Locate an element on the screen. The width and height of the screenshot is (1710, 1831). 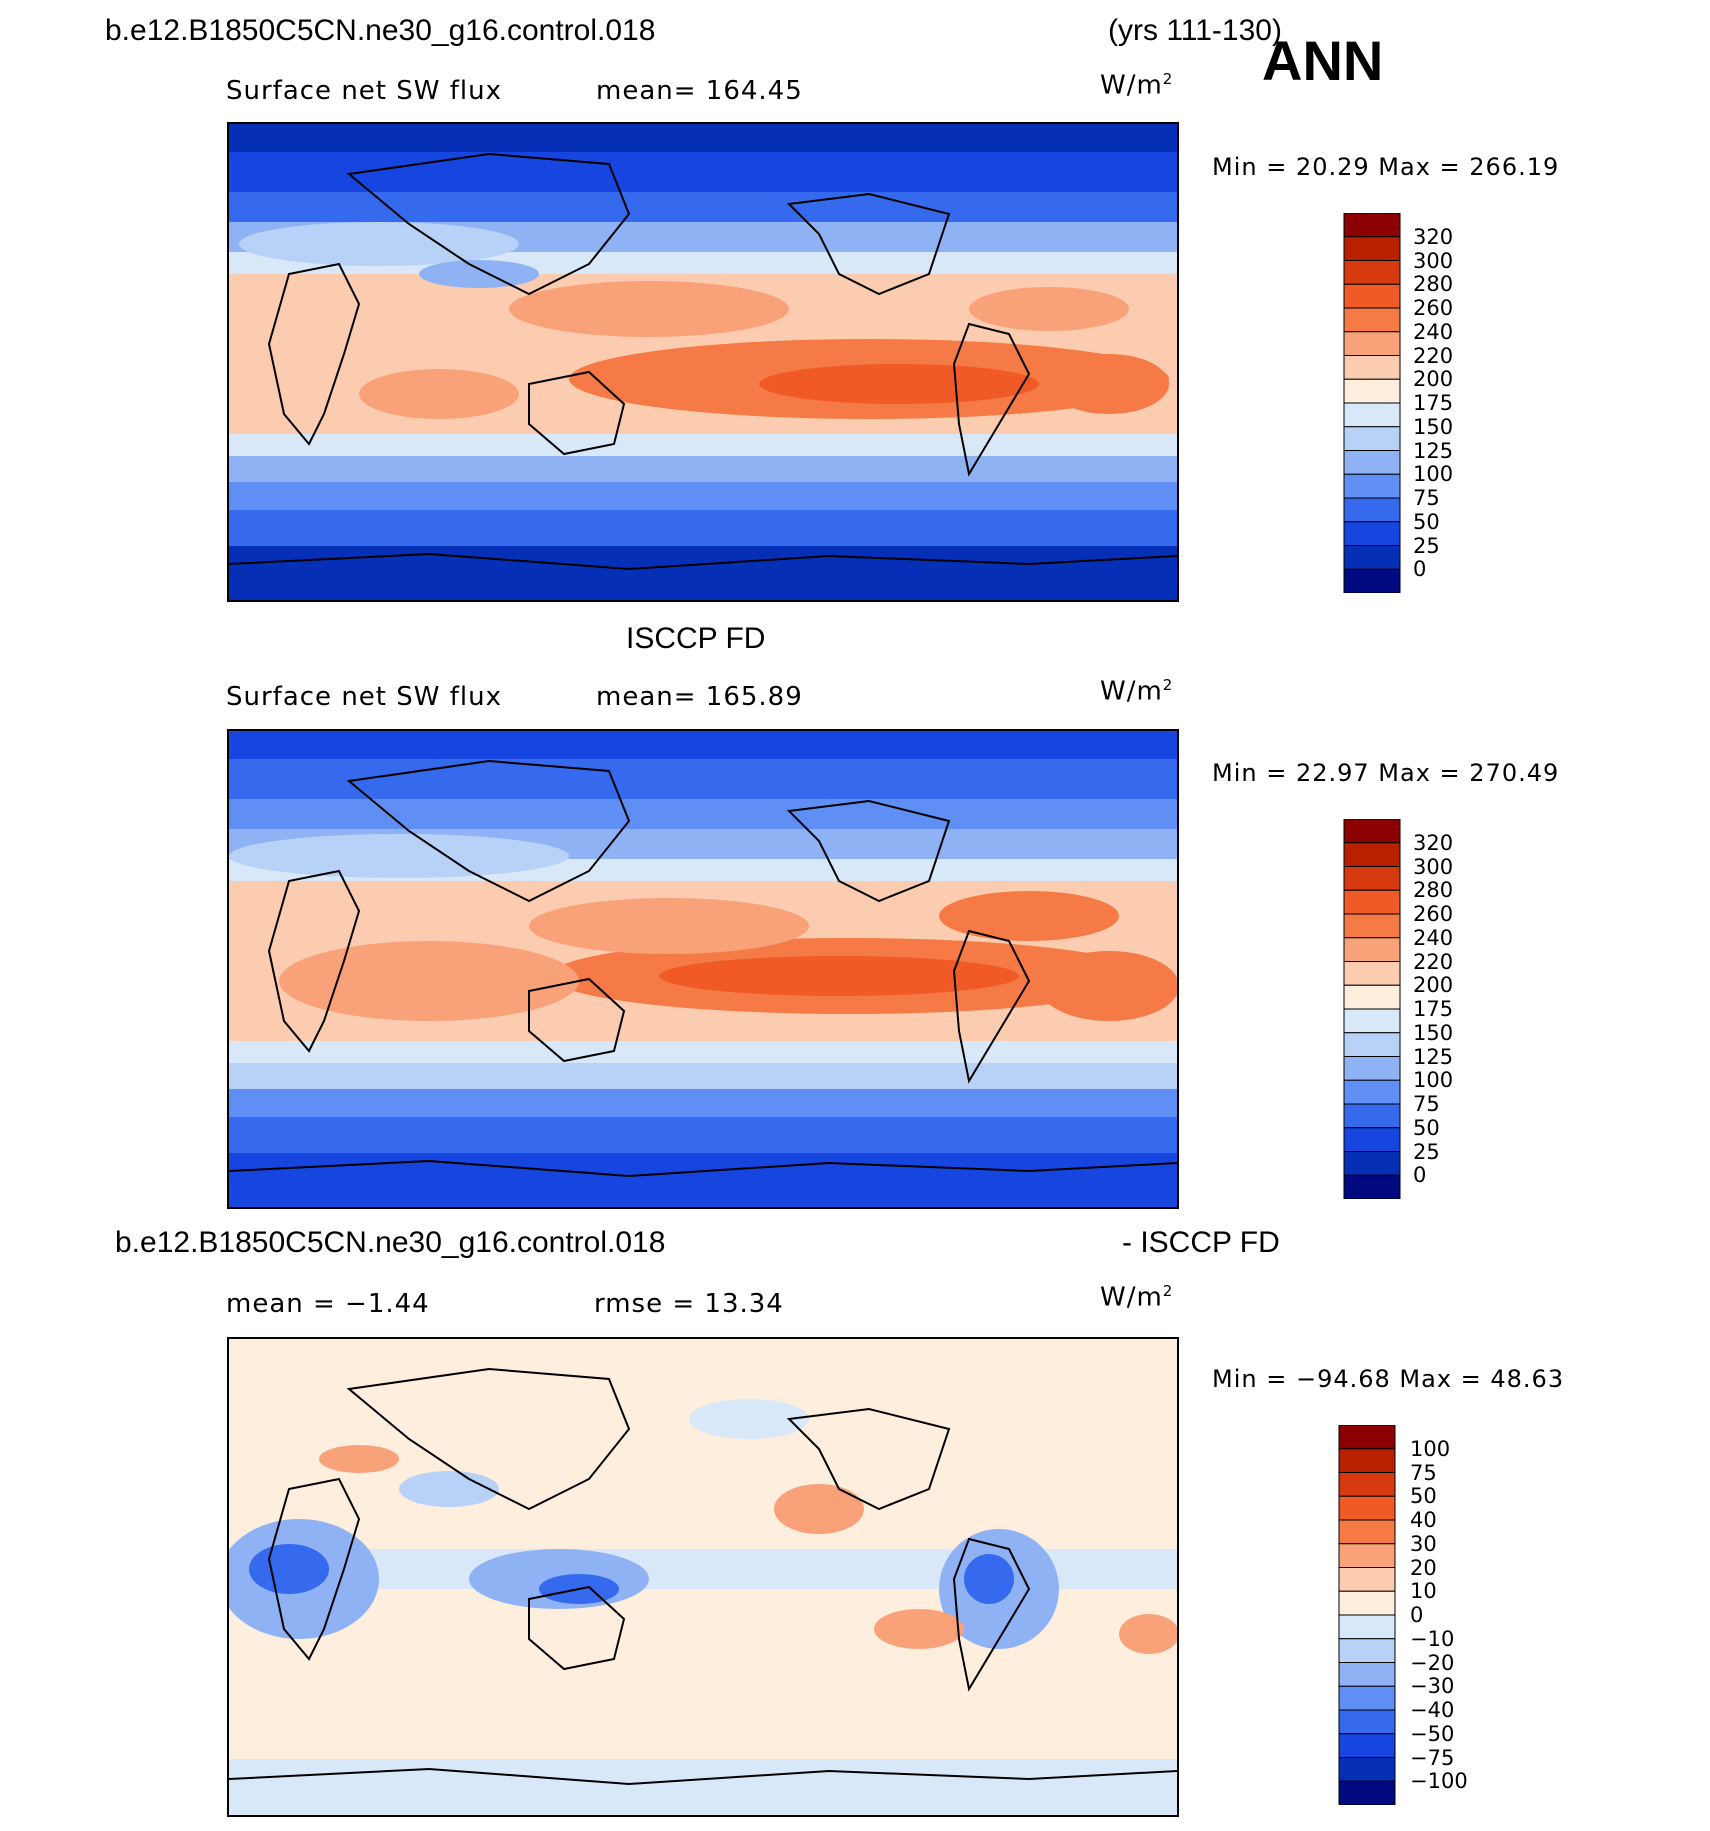
panel1-units-sup: 2 is located at coordinates (1168, 79).